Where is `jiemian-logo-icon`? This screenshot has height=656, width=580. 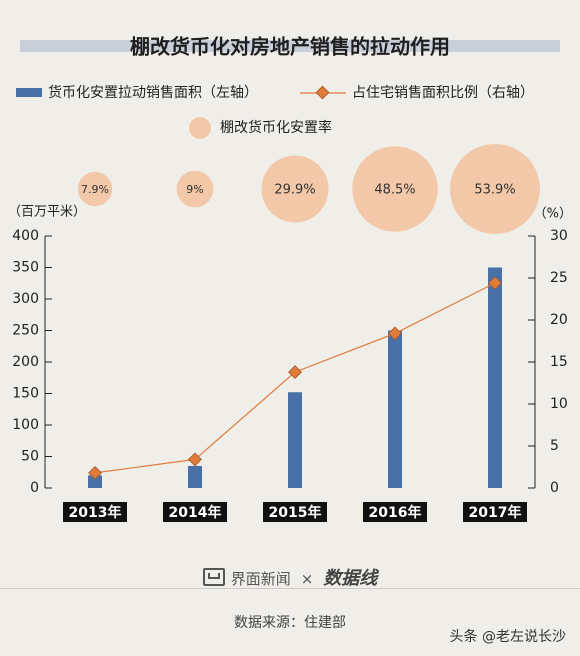 jiemian-logo-icon is located at coordinates (213, 577).